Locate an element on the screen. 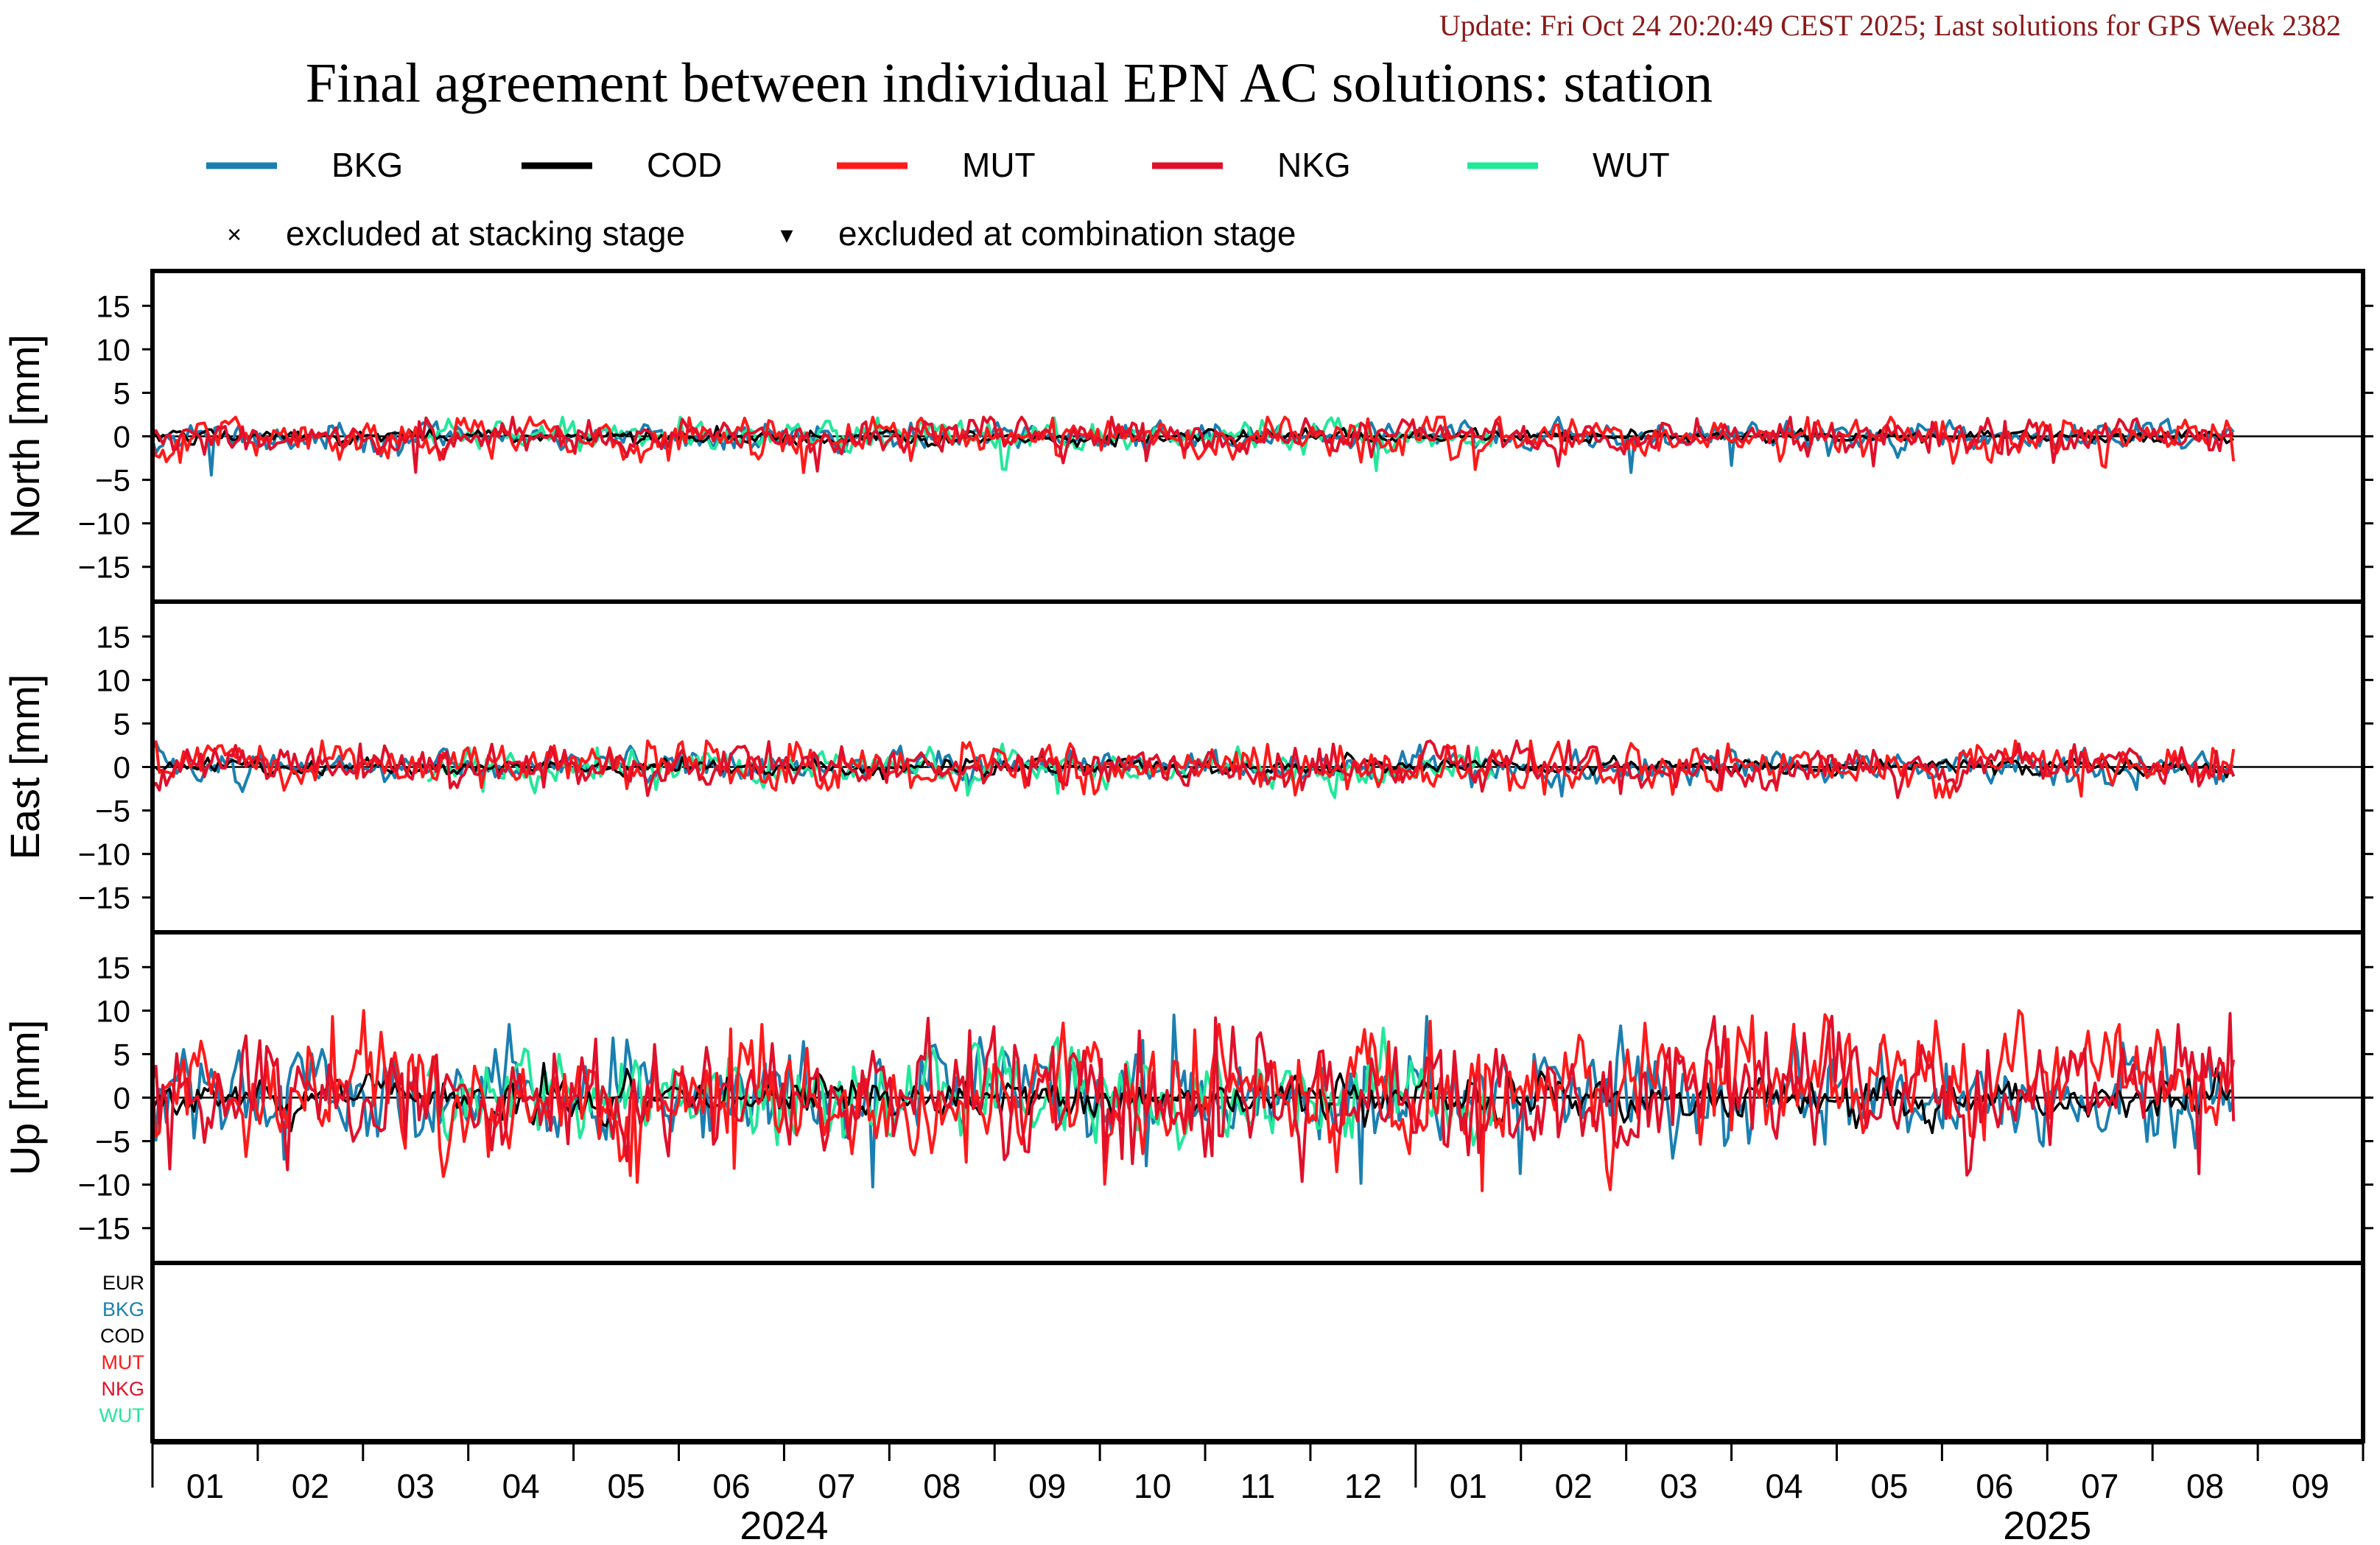  legend-marker-label-2: excluded at combination stage is located at coordinates (1067, 234).